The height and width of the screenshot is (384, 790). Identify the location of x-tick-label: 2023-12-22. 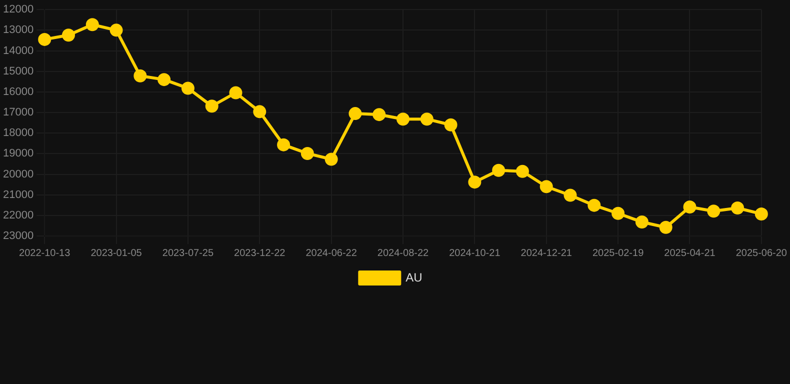
(260, 253).